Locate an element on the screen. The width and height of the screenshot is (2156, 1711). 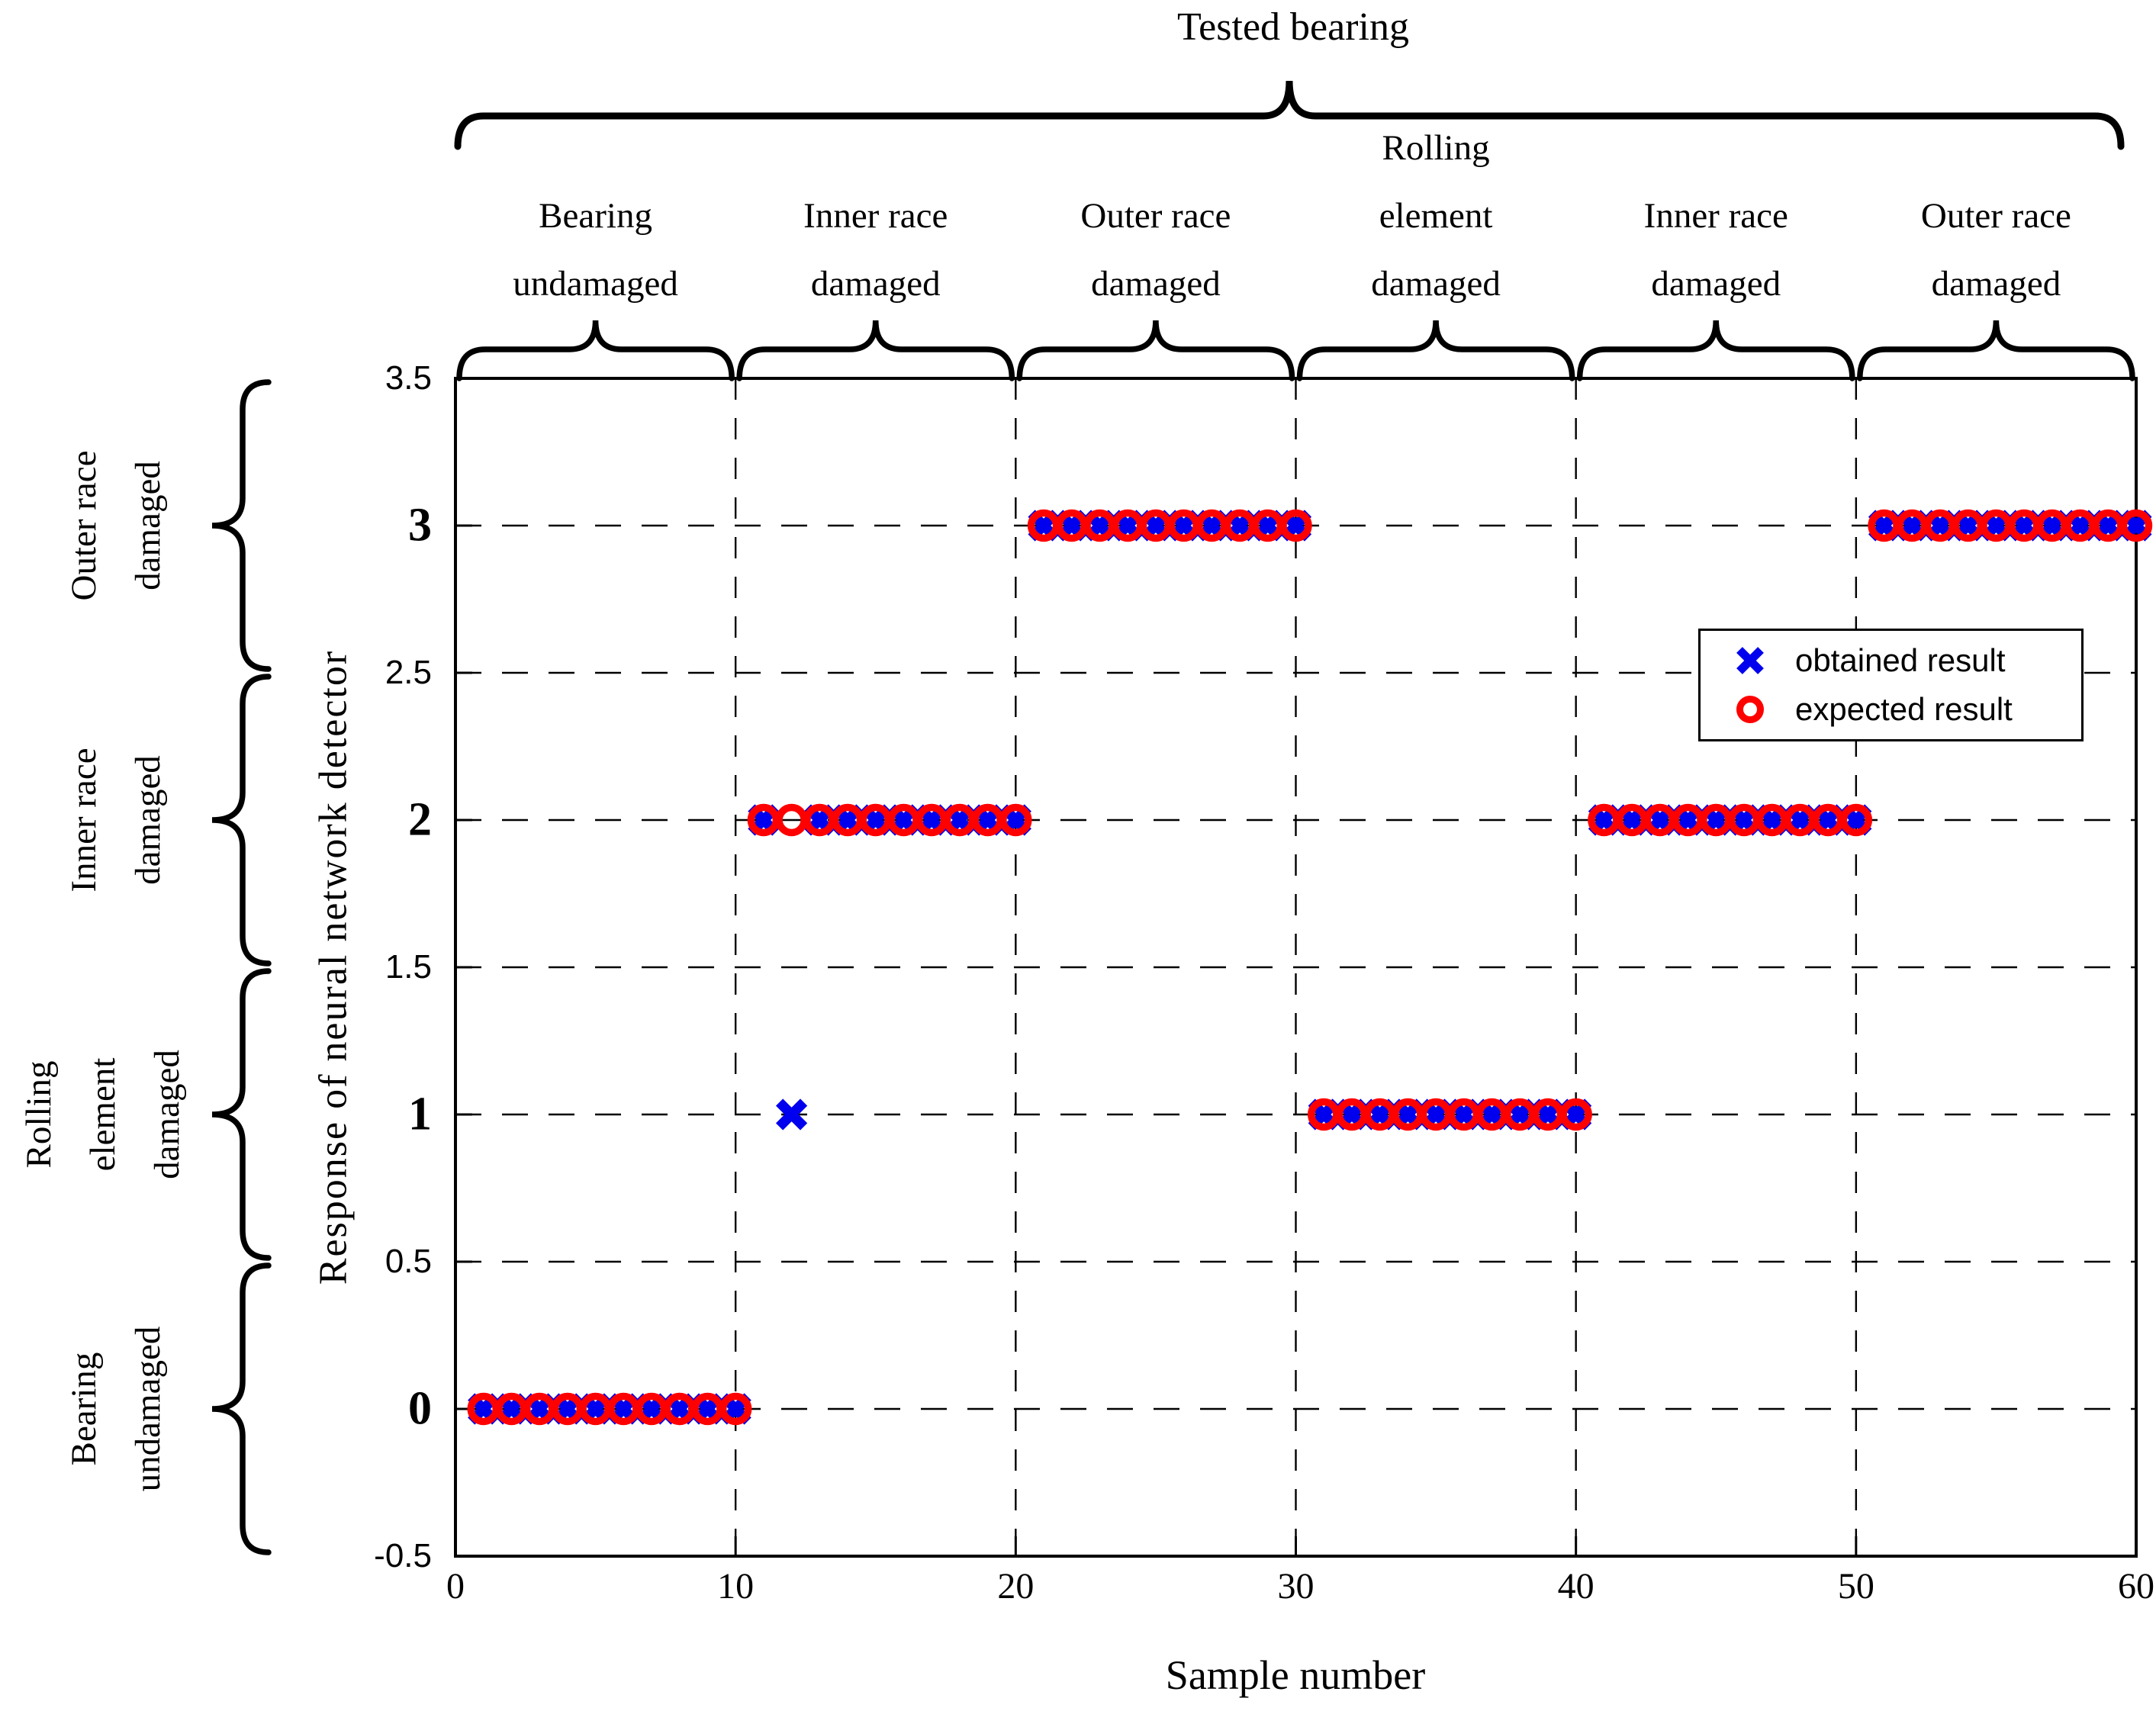
y-tick-label--0.5: -0.5 is located at coordinates (403, 1555).